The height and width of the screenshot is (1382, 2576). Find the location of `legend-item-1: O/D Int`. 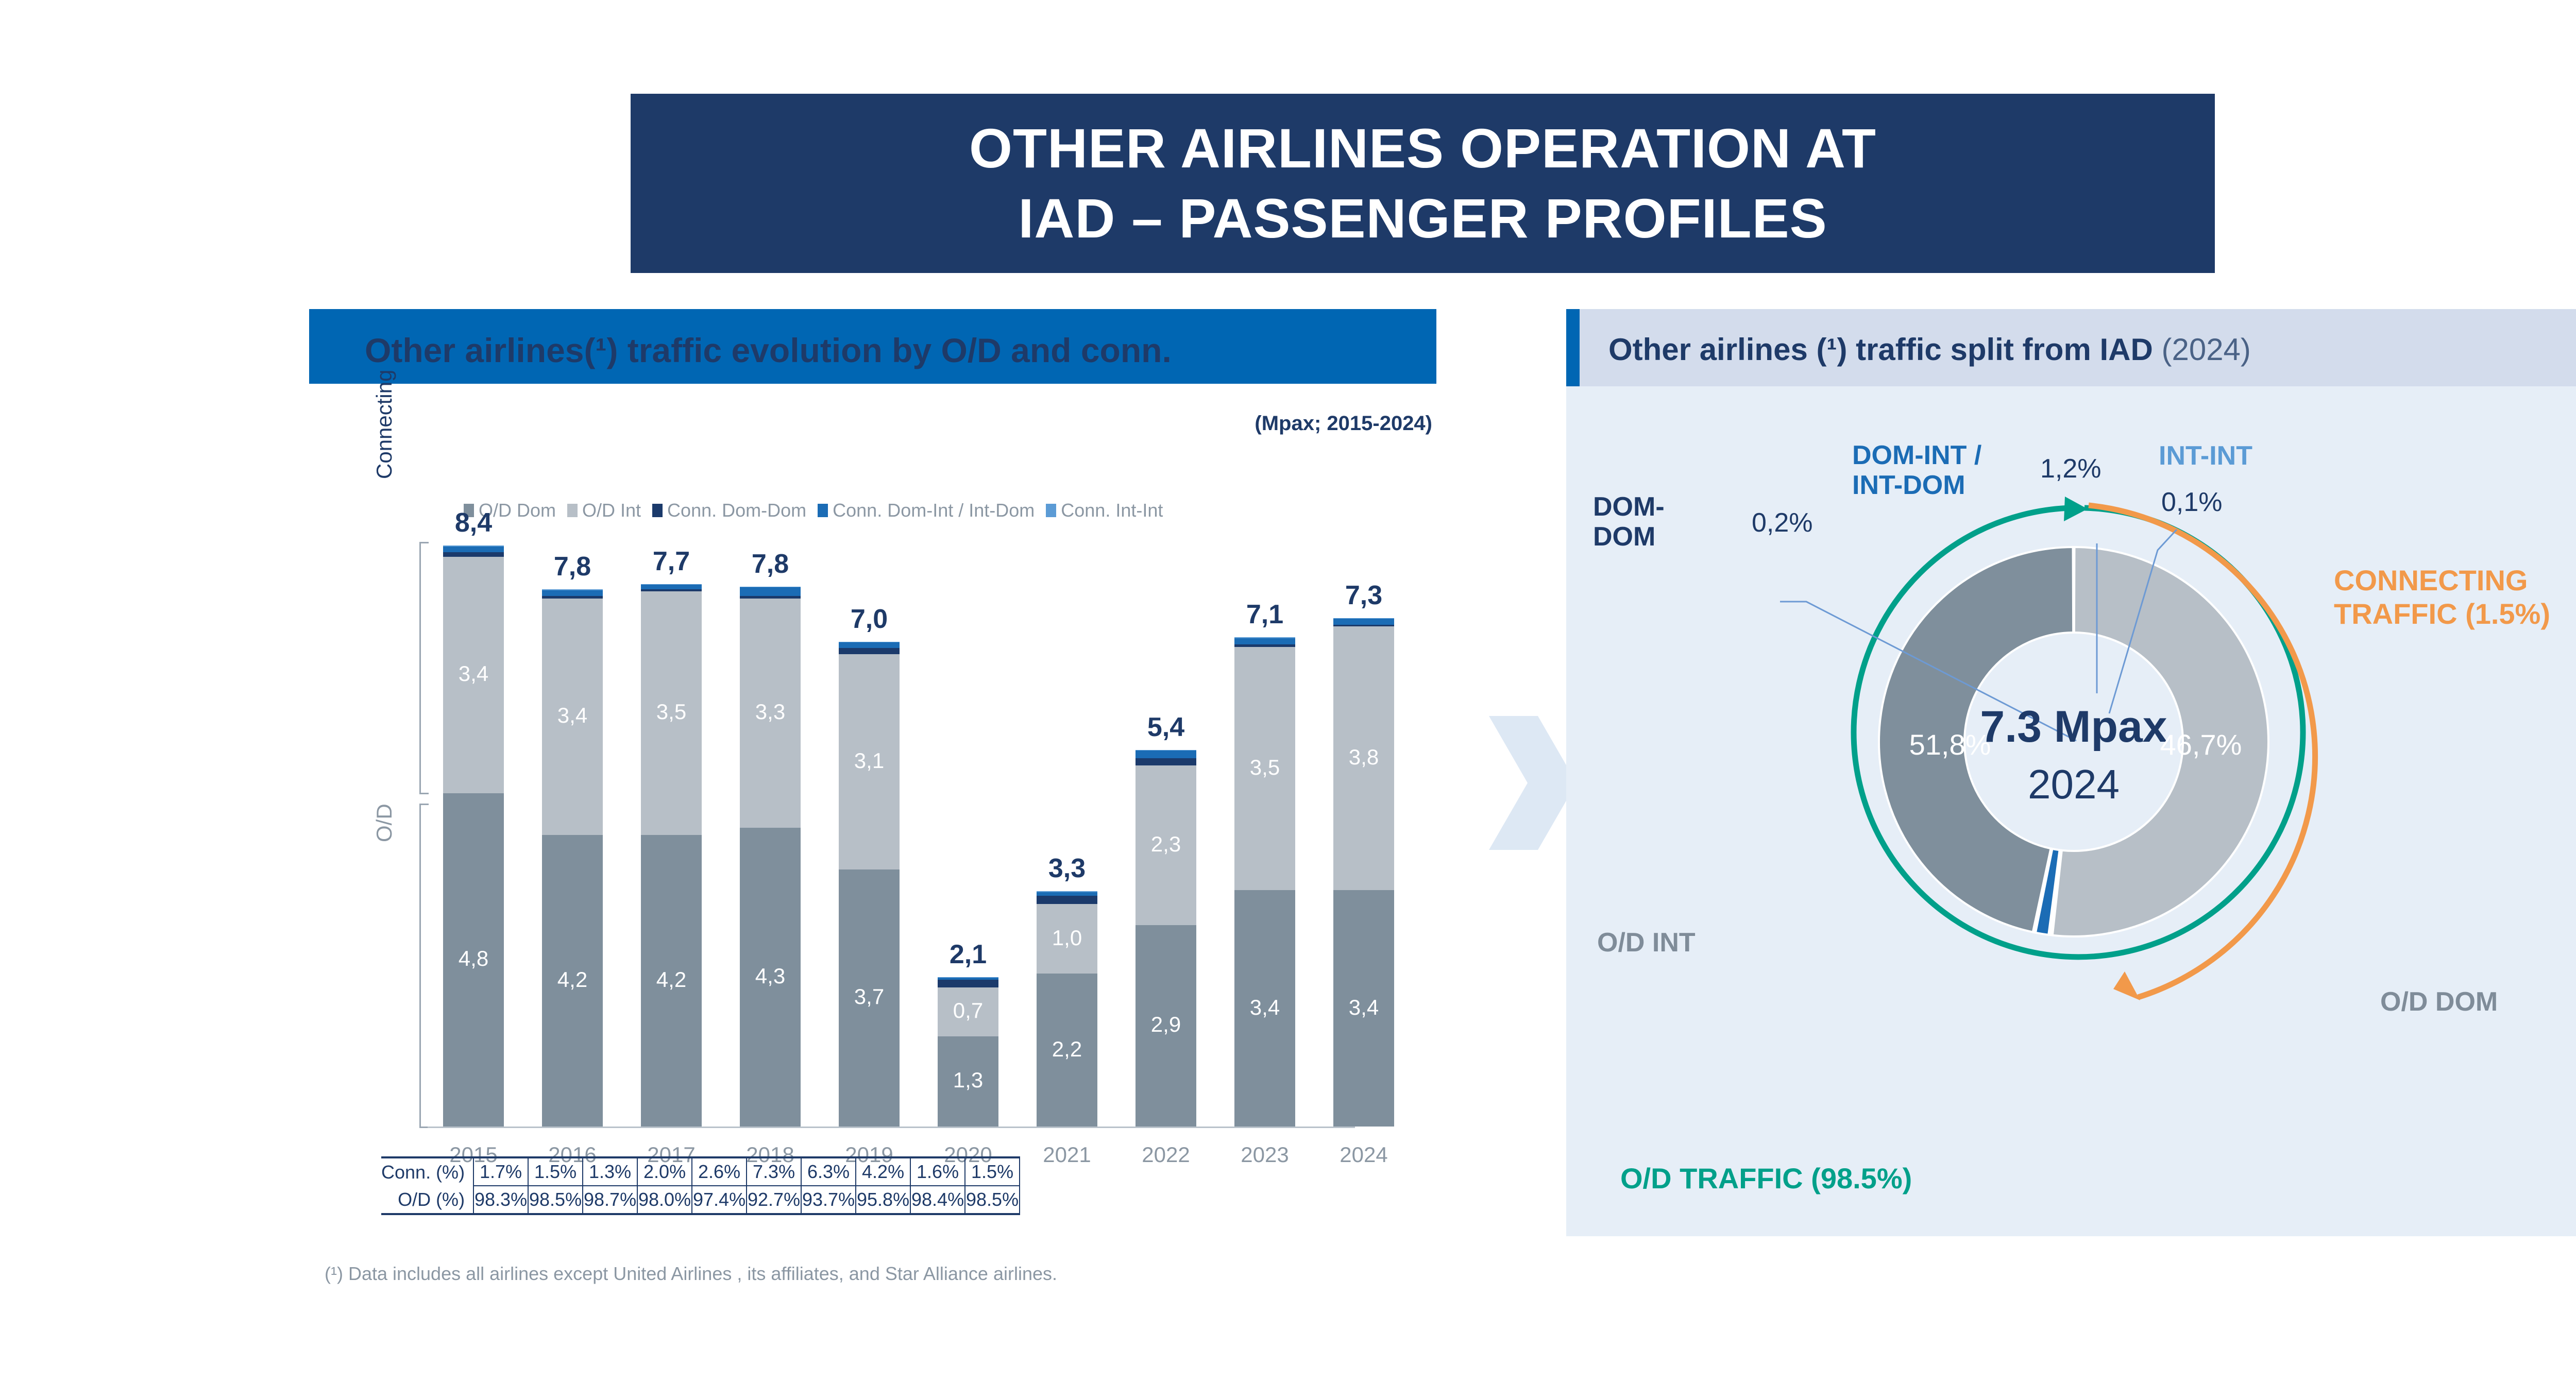

legend-item-1: O/D Int is located at coordinates (604, 511).